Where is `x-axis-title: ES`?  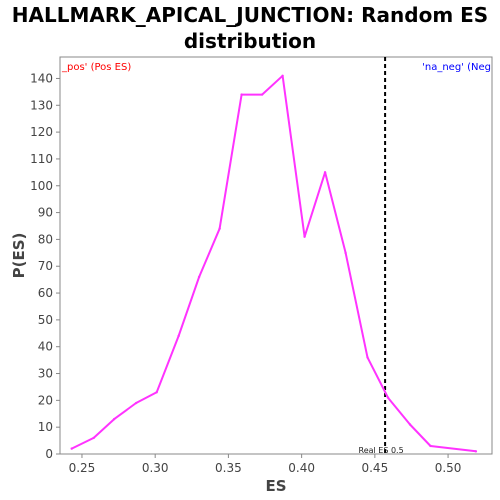
x-axis-title: ES is located at coordinates (275, 486).